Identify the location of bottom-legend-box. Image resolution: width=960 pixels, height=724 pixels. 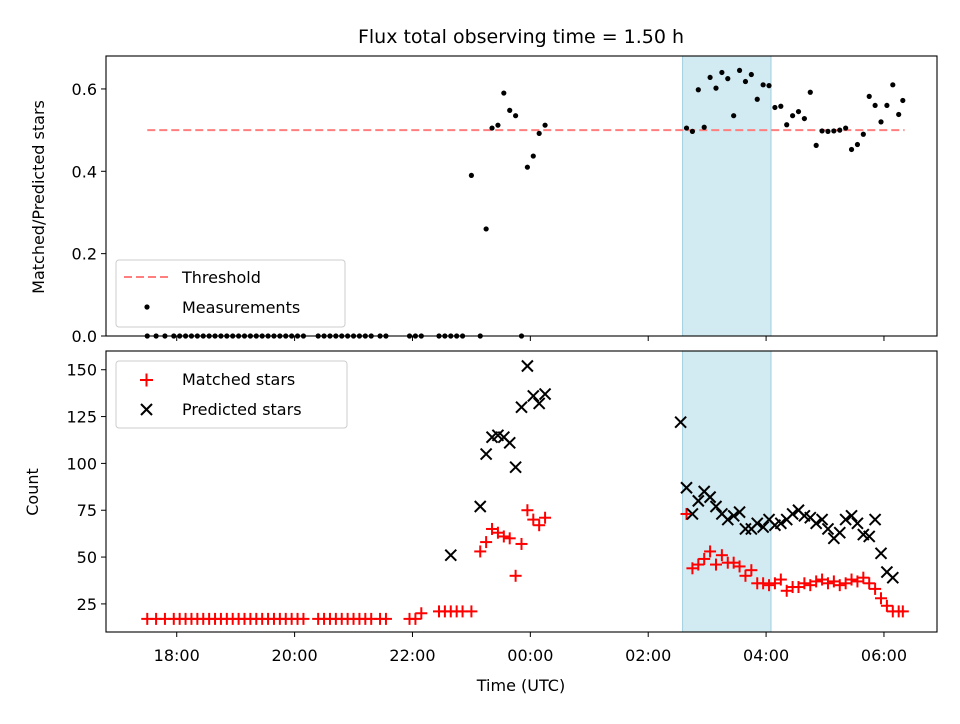
(231, 394).